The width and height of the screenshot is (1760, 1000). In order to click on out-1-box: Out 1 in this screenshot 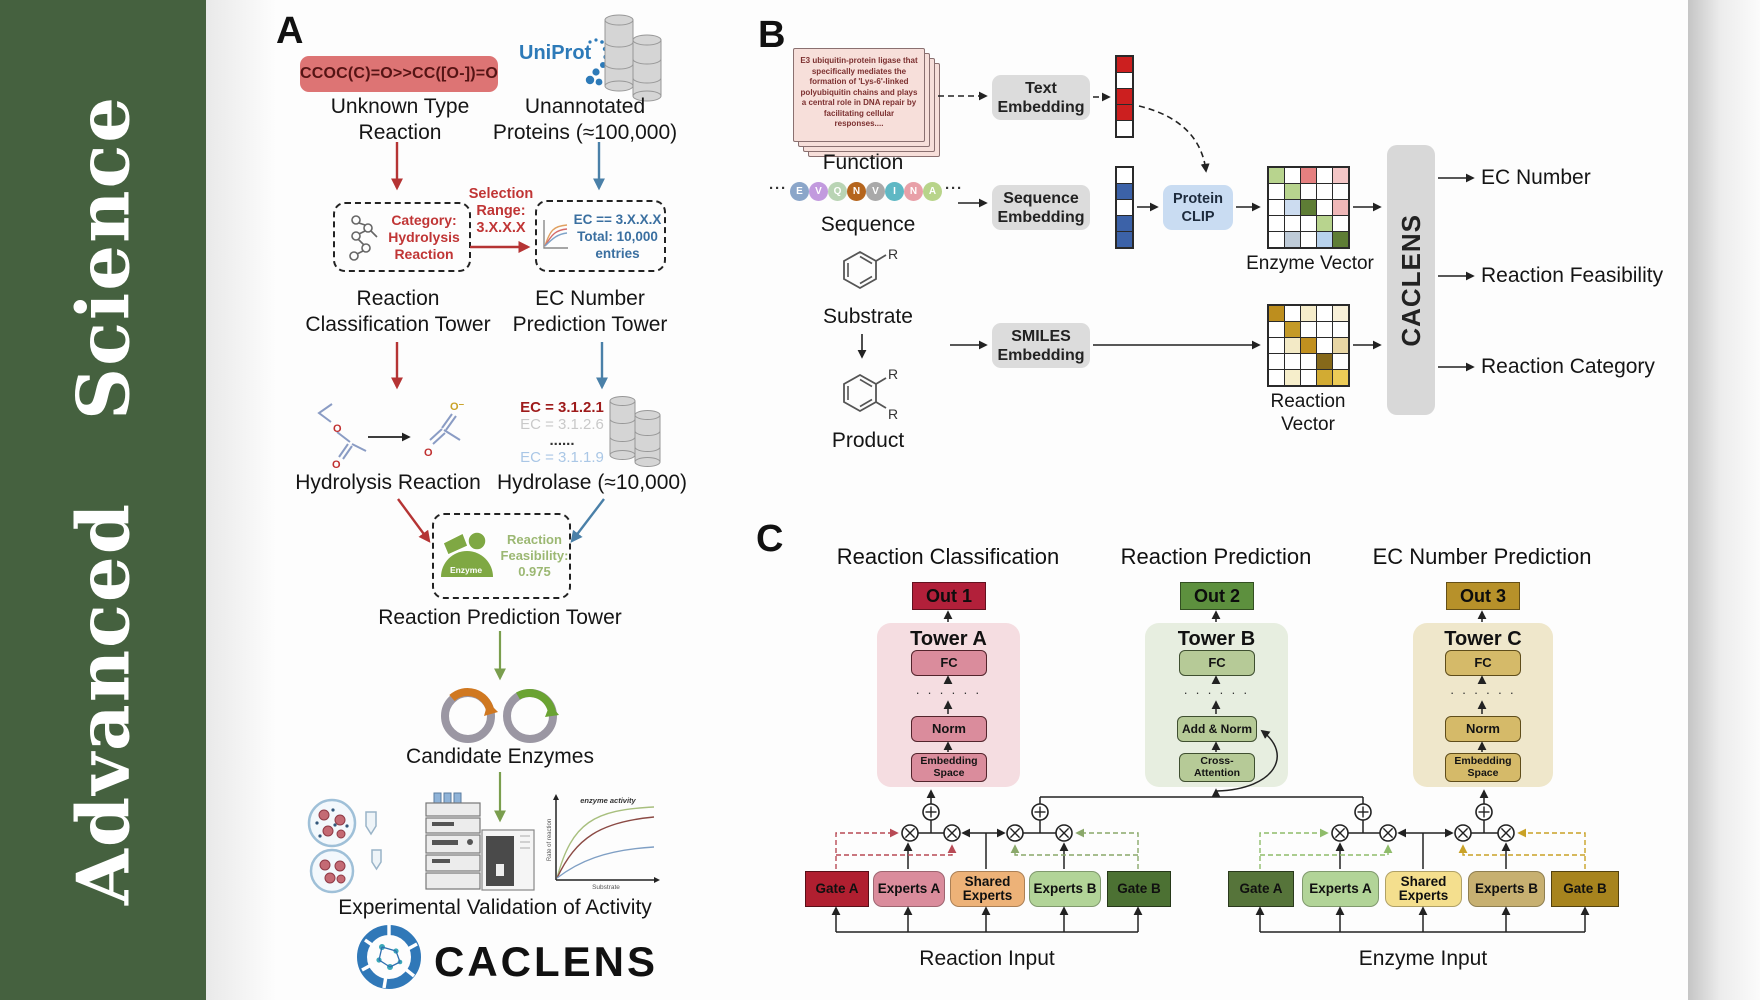, I will do `click(949, 596)`.